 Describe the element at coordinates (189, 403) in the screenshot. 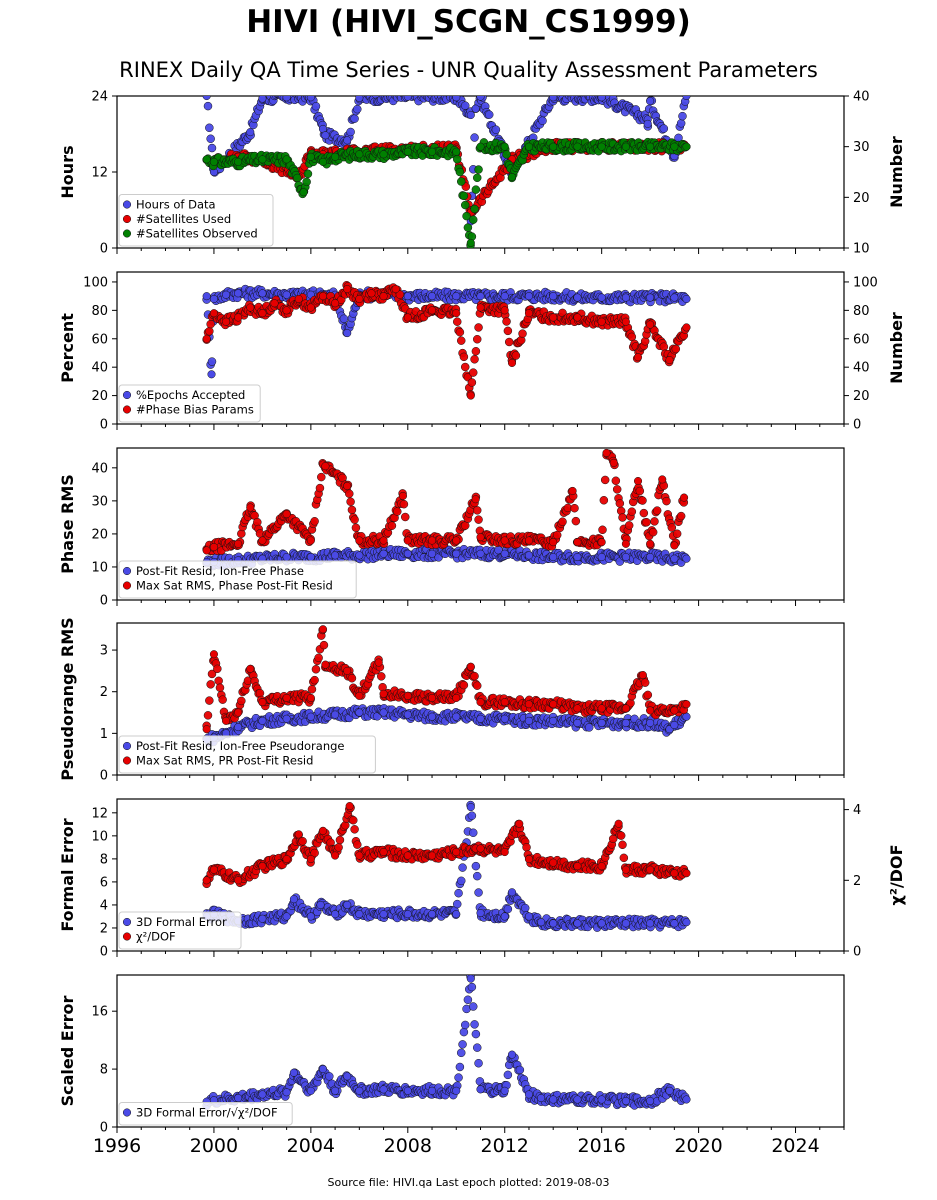

I see `legend-box` at that location.